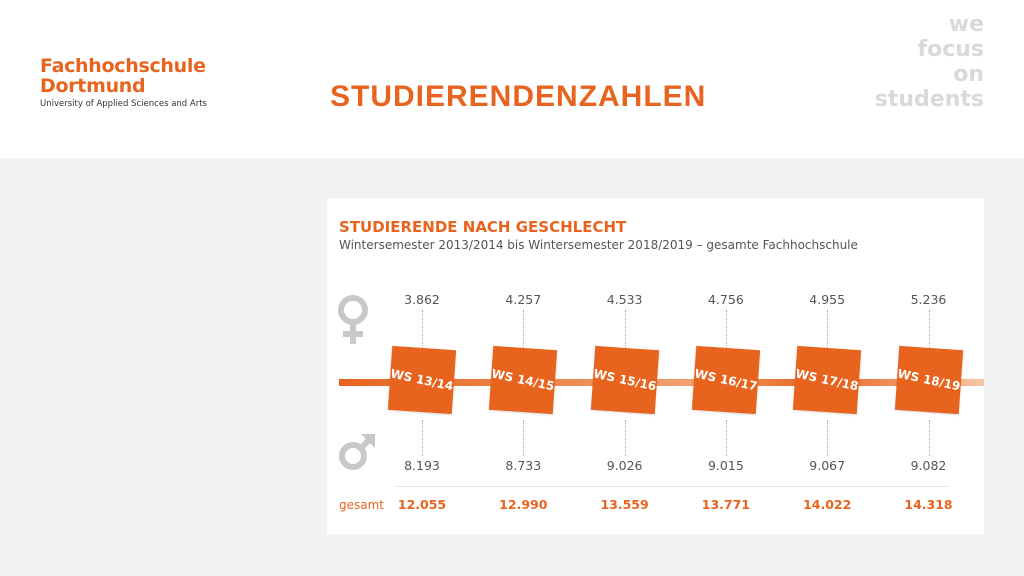 Image resolution: width=1024 pixels, height=576 pixels. I want to click on male-count: 8.193, so click(422, 465).